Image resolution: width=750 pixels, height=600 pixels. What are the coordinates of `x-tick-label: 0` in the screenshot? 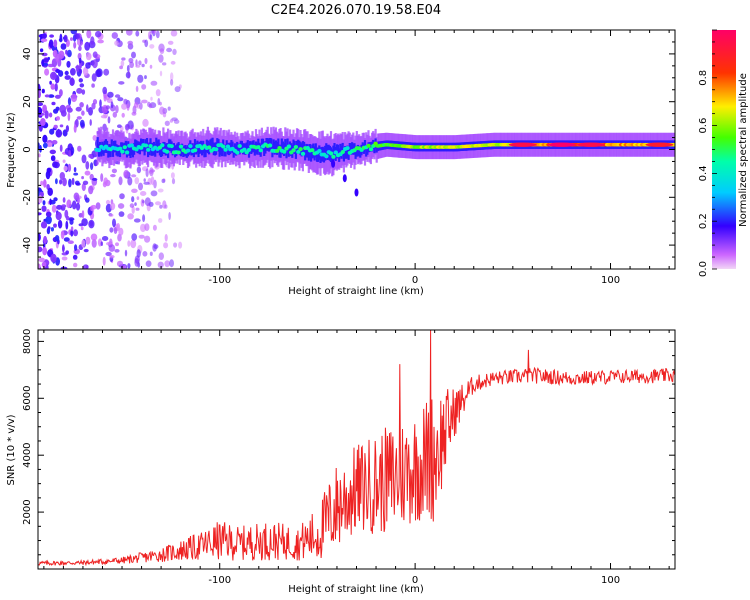 It's located at (415, 580).